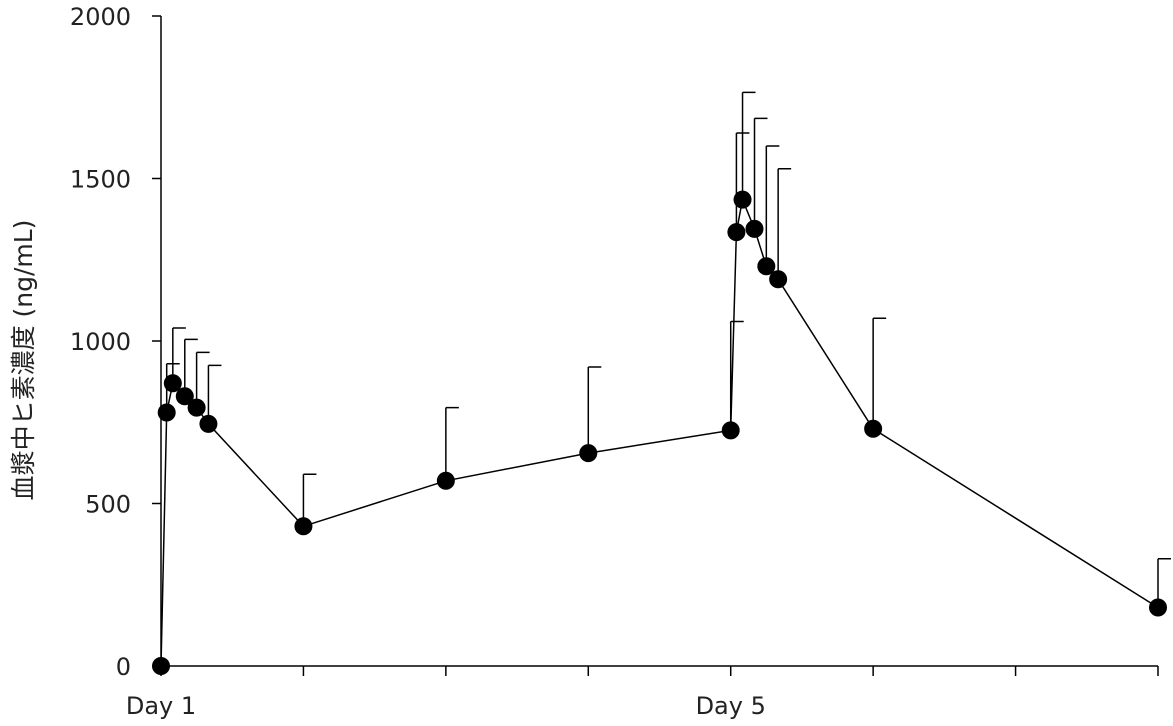  Describe the element at coordinates (123, 667) in the screenshot. I see `y-tick-label-0: 0` at that location.